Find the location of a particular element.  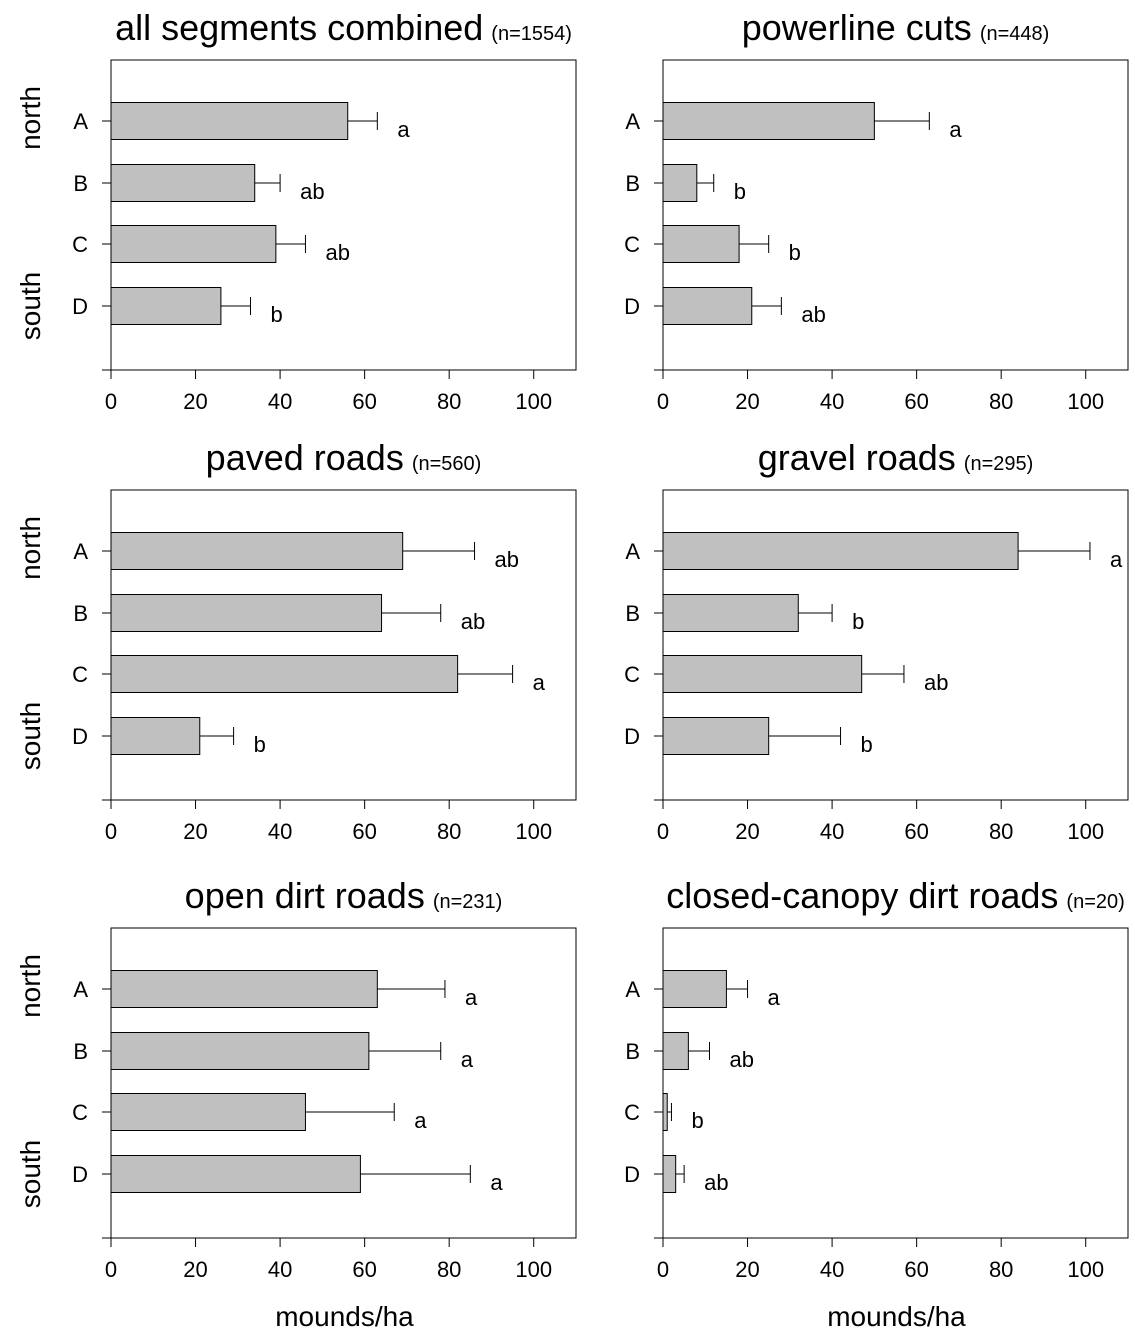

panel-4: gravel roads (n=295) A a B b C ab D b 0 20 40 60 80 100 is located at coordinates (876, 640).